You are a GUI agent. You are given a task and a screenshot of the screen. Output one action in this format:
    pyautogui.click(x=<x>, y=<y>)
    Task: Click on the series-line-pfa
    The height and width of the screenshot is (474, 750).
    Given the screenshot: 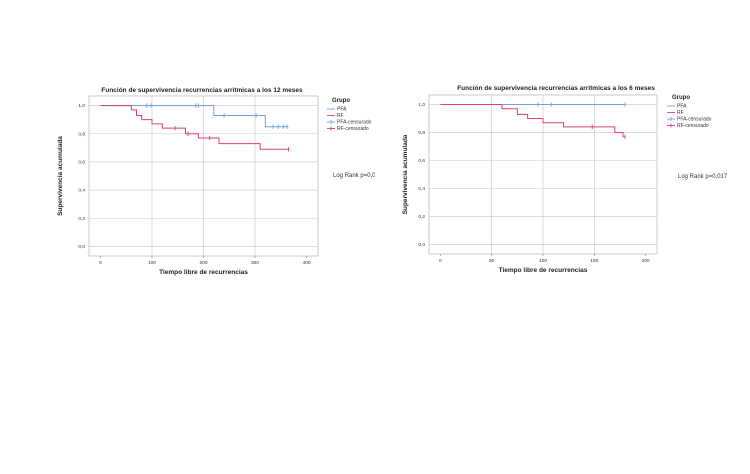 What is the action you would take?
    pyautogui.click(x=194, y=116)
    